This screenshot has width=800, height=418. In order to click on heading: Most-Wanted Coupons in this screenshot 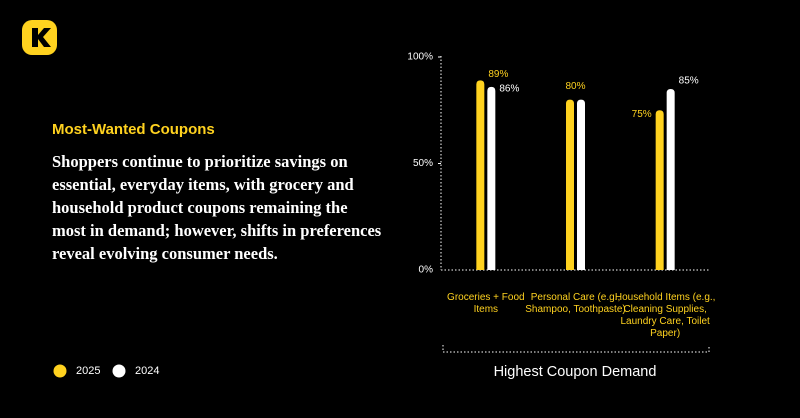, I will do `click(133, 129)`.